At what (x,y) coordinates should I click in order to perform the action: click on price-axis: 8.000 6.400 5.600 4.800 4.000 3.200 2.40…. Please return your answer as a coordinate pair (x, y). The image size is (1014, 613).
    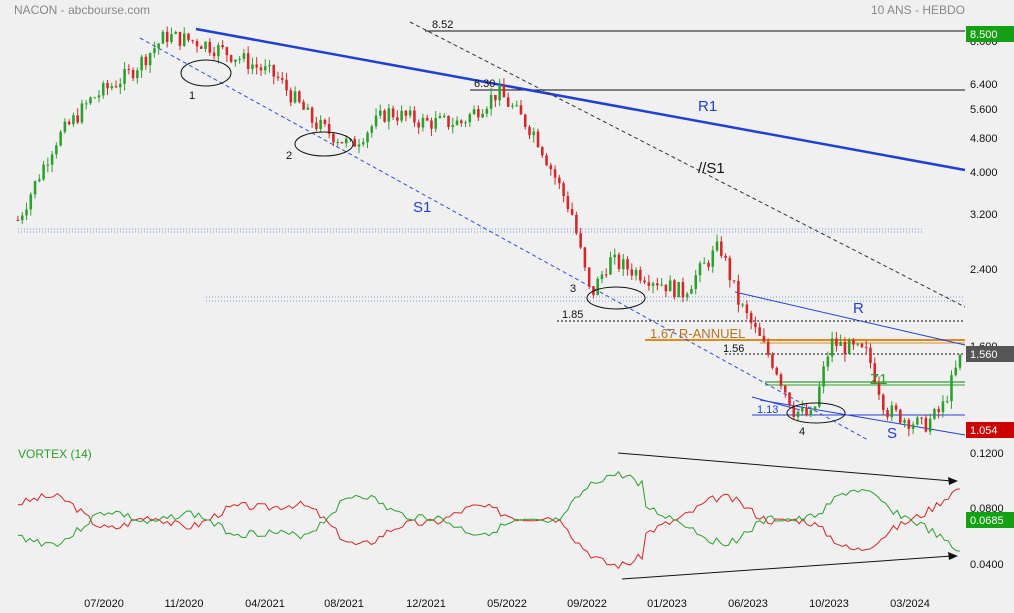
    Looking at the image, I should click on (987, 248).